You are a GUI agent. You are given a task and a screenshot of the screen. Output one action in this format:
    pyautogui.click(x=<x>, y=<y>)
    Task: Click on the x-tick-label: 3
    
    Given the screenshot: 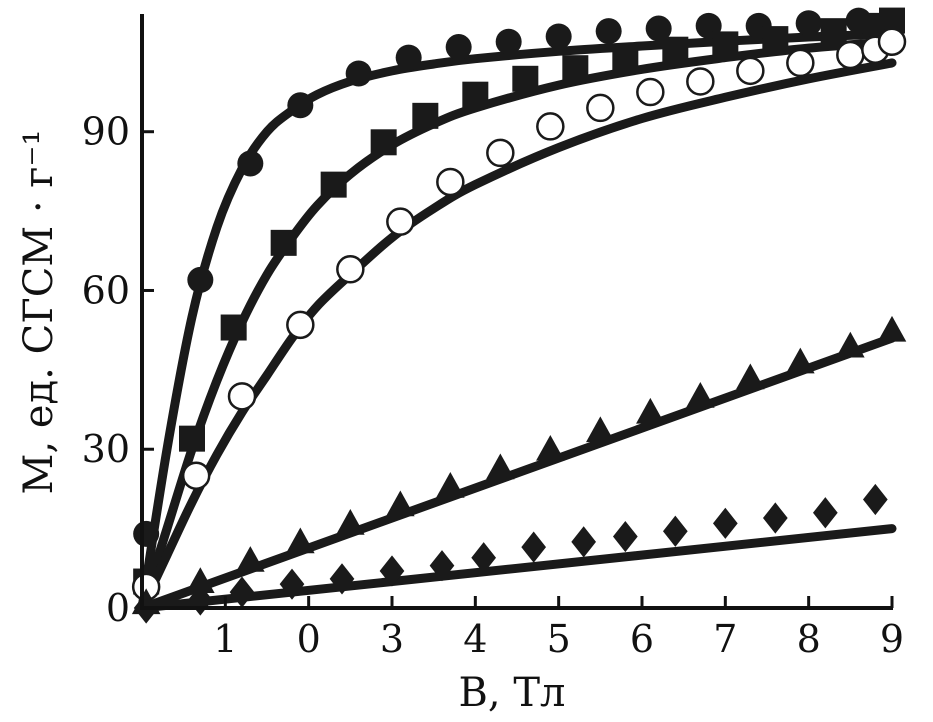 What is the action you would take?
    pyautogui.click(x=392, y=639)
    